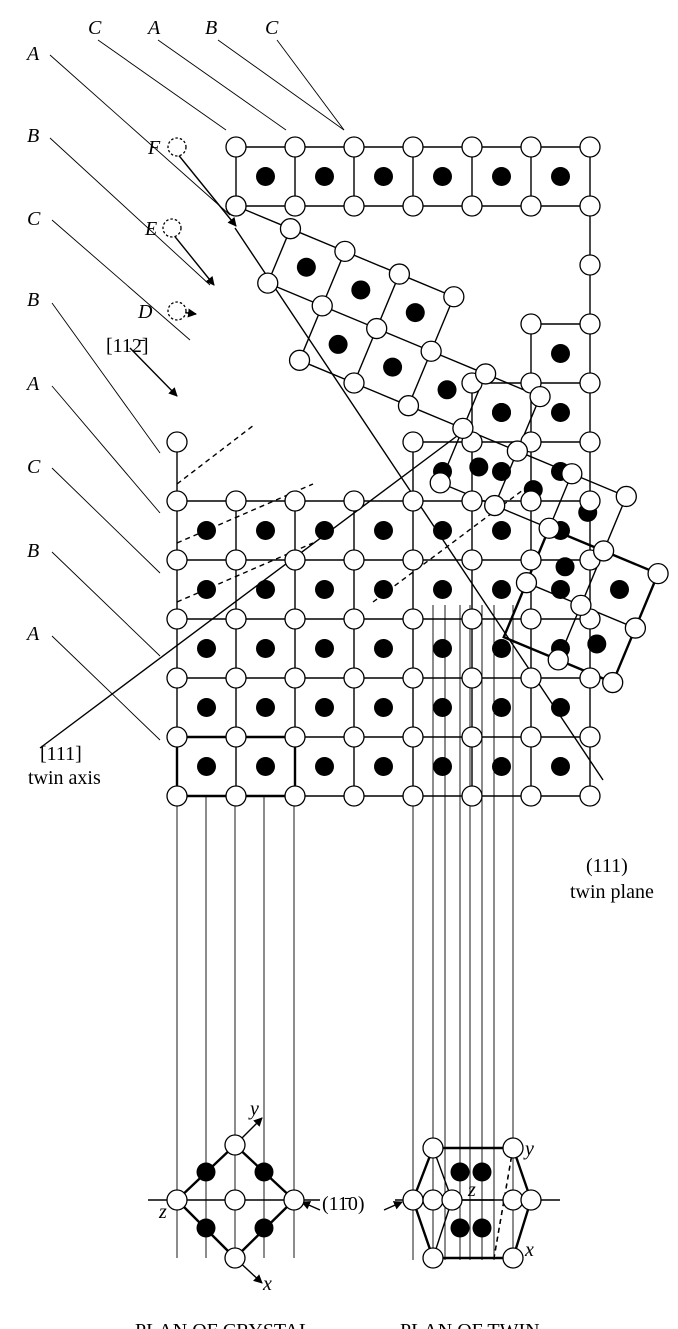  What do you see at coordinates (245, 572) in the screenshot?
I see `shuffle-dashed-line` at bounding box center [245, 572].